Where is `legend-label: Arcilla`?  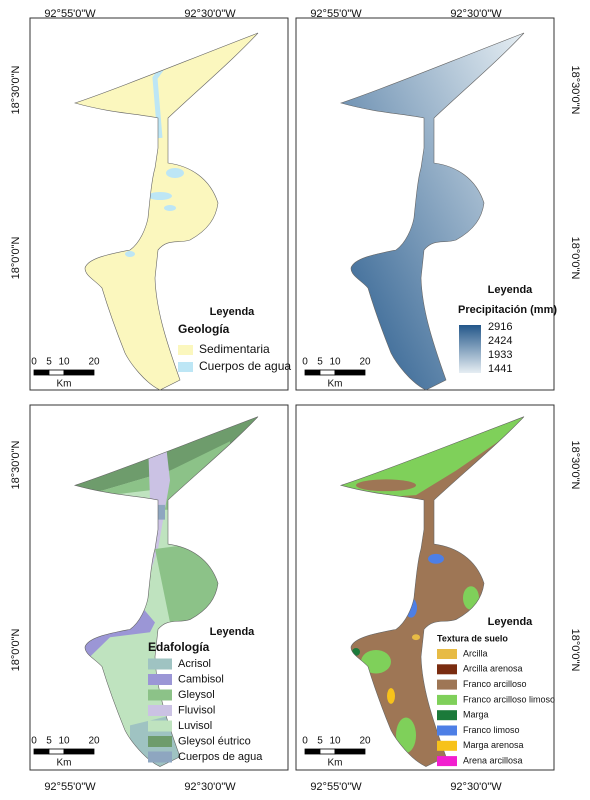 legend-label: Arcilla is located at coordinates (475, 653).